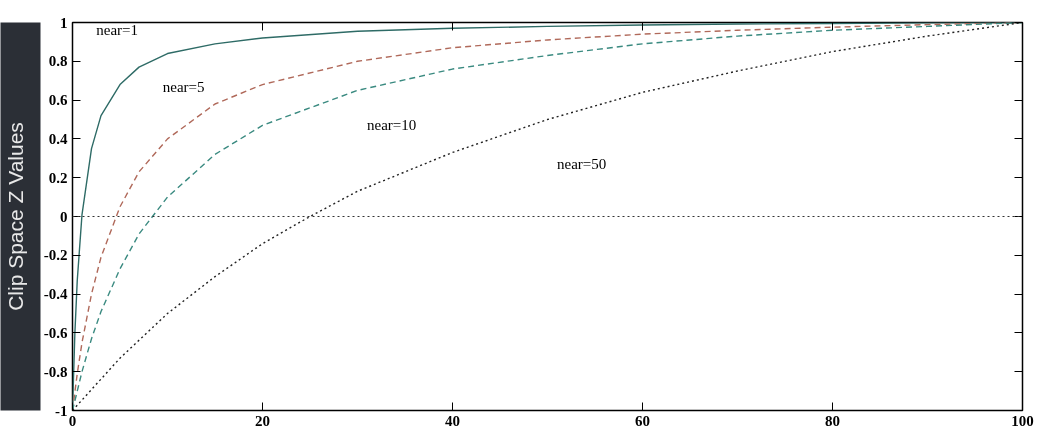 This screenshot has width=1045, height=428. What do you see at coordinates (183, 86) in the screenshot?
I see `series-label: near=5` at bounding box center [183, 86].